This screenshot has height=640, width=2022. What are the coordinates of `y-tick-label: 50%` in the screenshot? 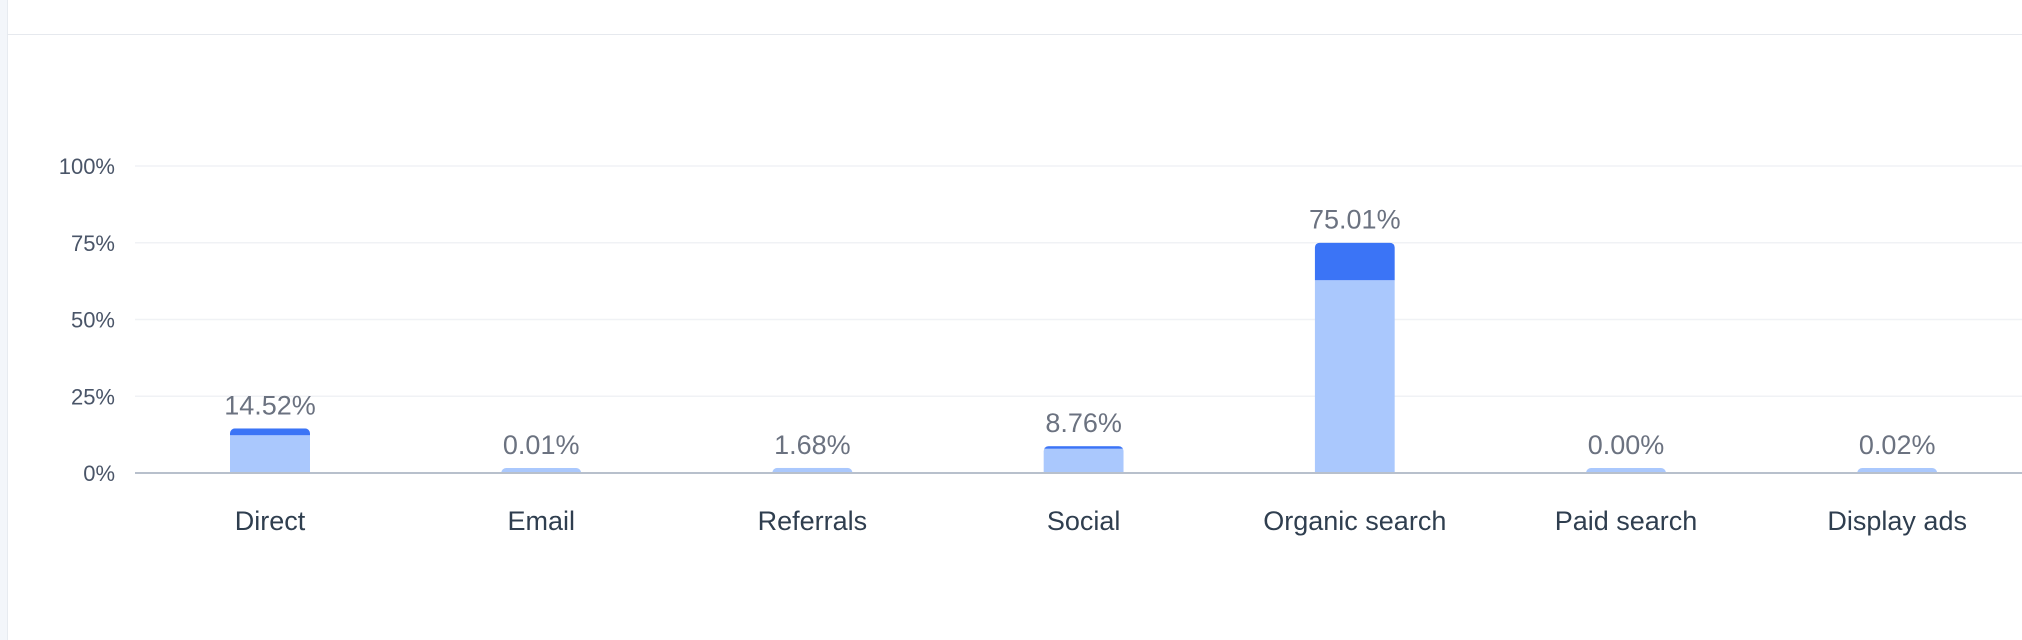 It's located at (93, 320).